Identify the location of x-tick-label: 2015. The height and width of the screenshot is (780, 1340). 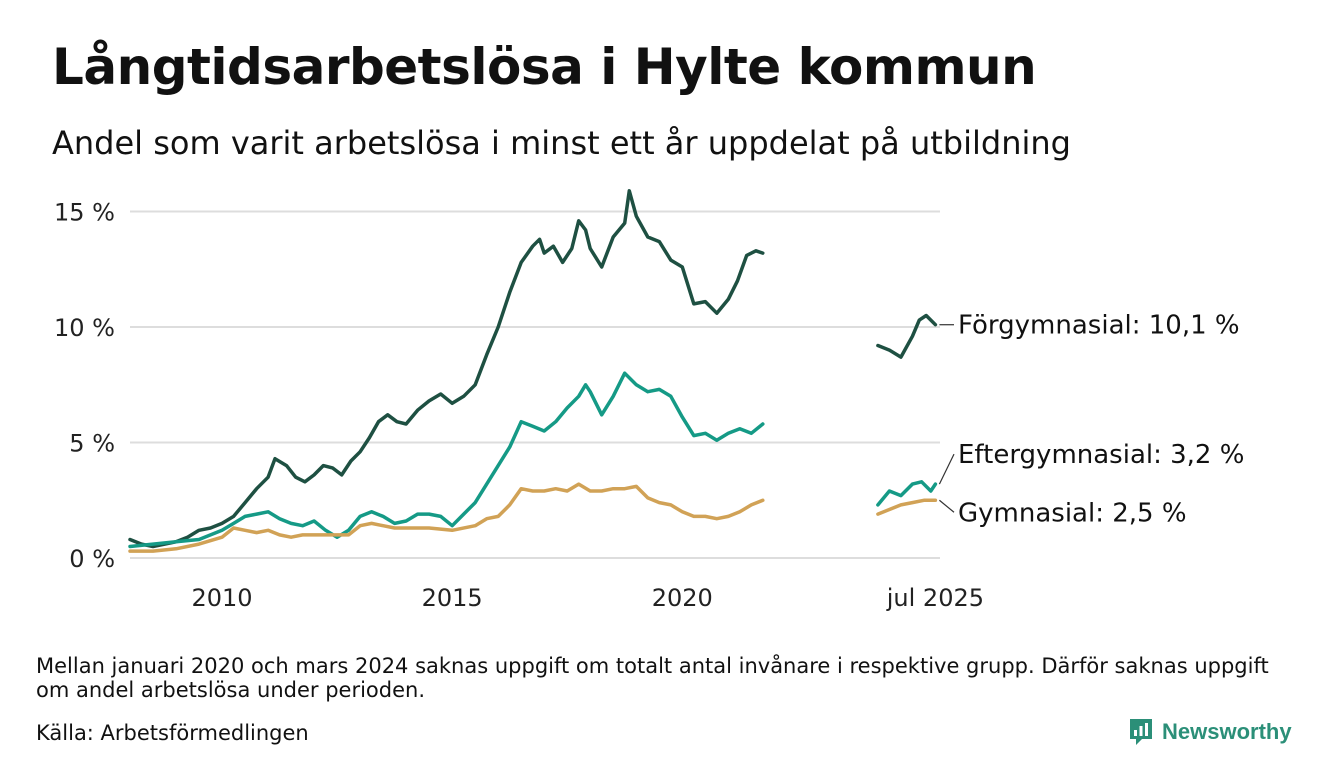
(452, 598).